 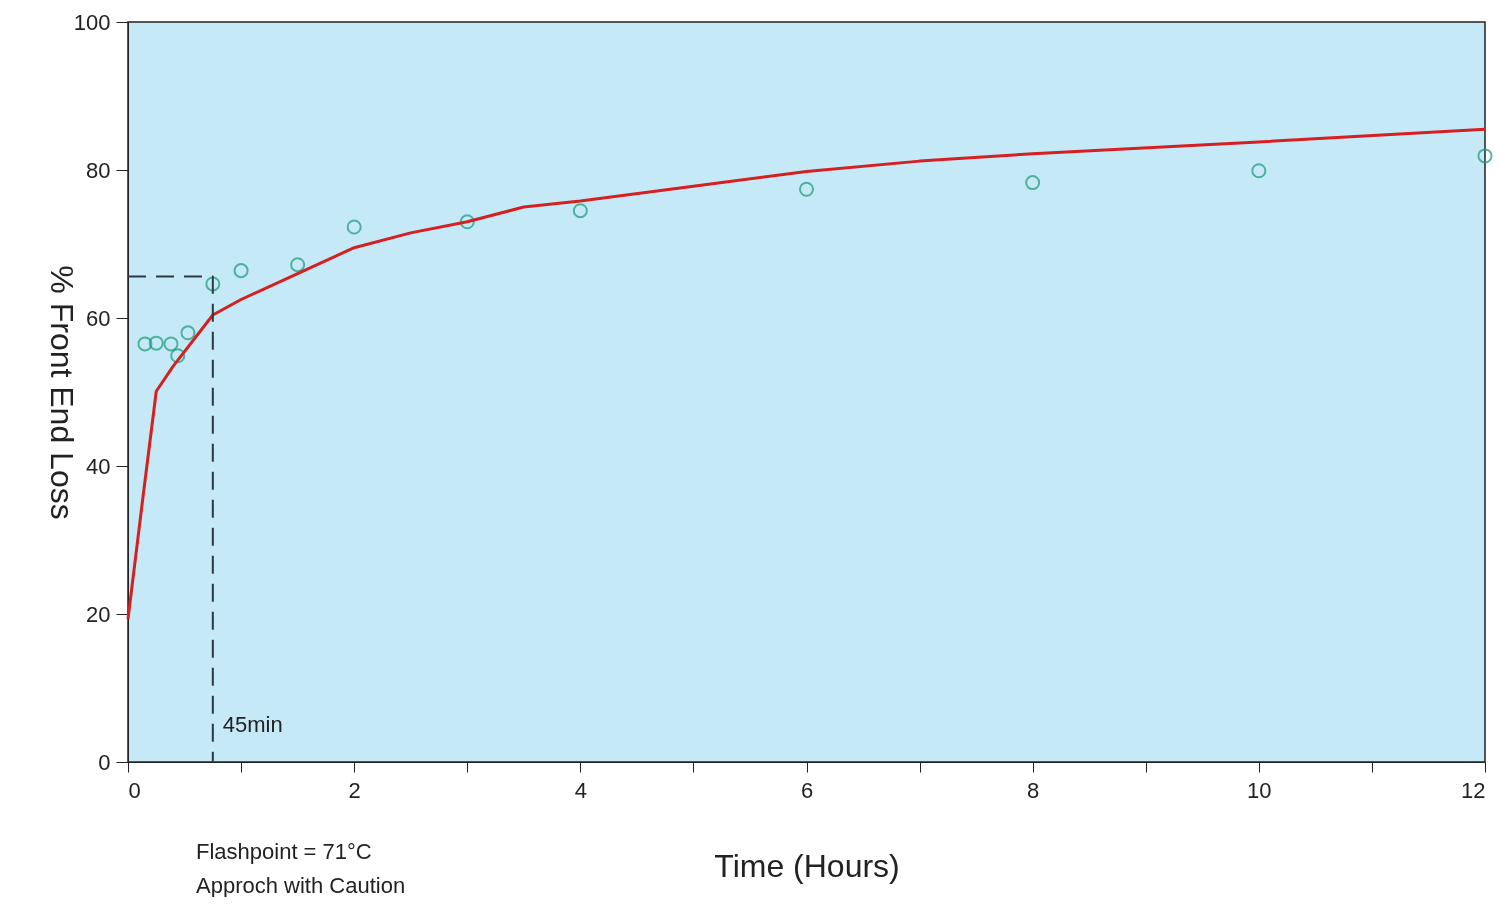 What do you see at coordinates (807, 865) in the screenshot?
I see `x-axis-title: Time (Hours)` at bounding box center [807, 865].